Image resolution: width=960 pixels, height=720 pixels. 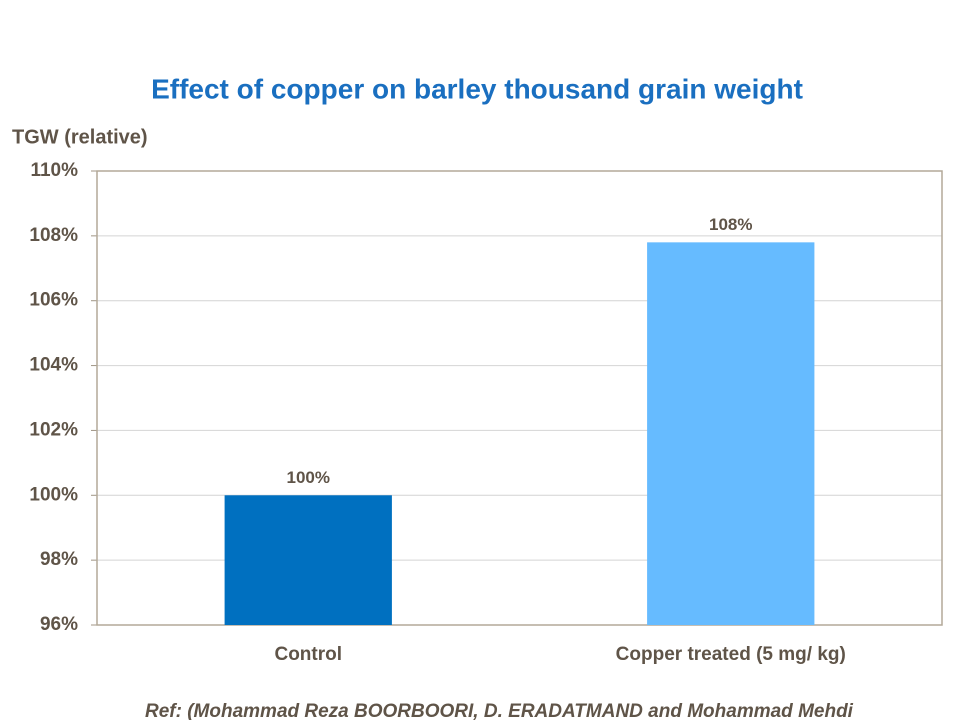 What do you see at coordinates (53, 235) in the screenshot?
I see `y-tick-label: 108%` at bounding box center [53, 235].